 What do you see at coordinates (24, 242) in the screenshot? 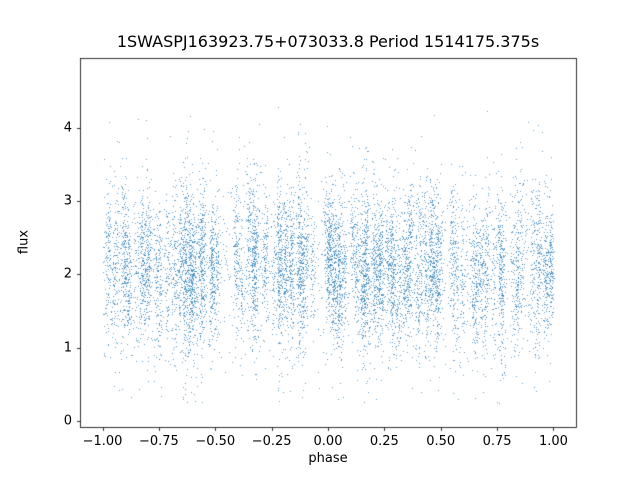
I see `y-axis-label: flux` at bounding box center [24, 242].